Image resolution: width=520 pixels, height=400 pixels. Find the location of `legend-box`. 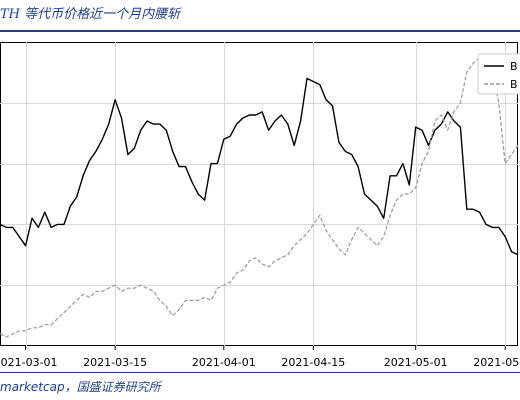

legend-box is located at coordinates (498, 74).